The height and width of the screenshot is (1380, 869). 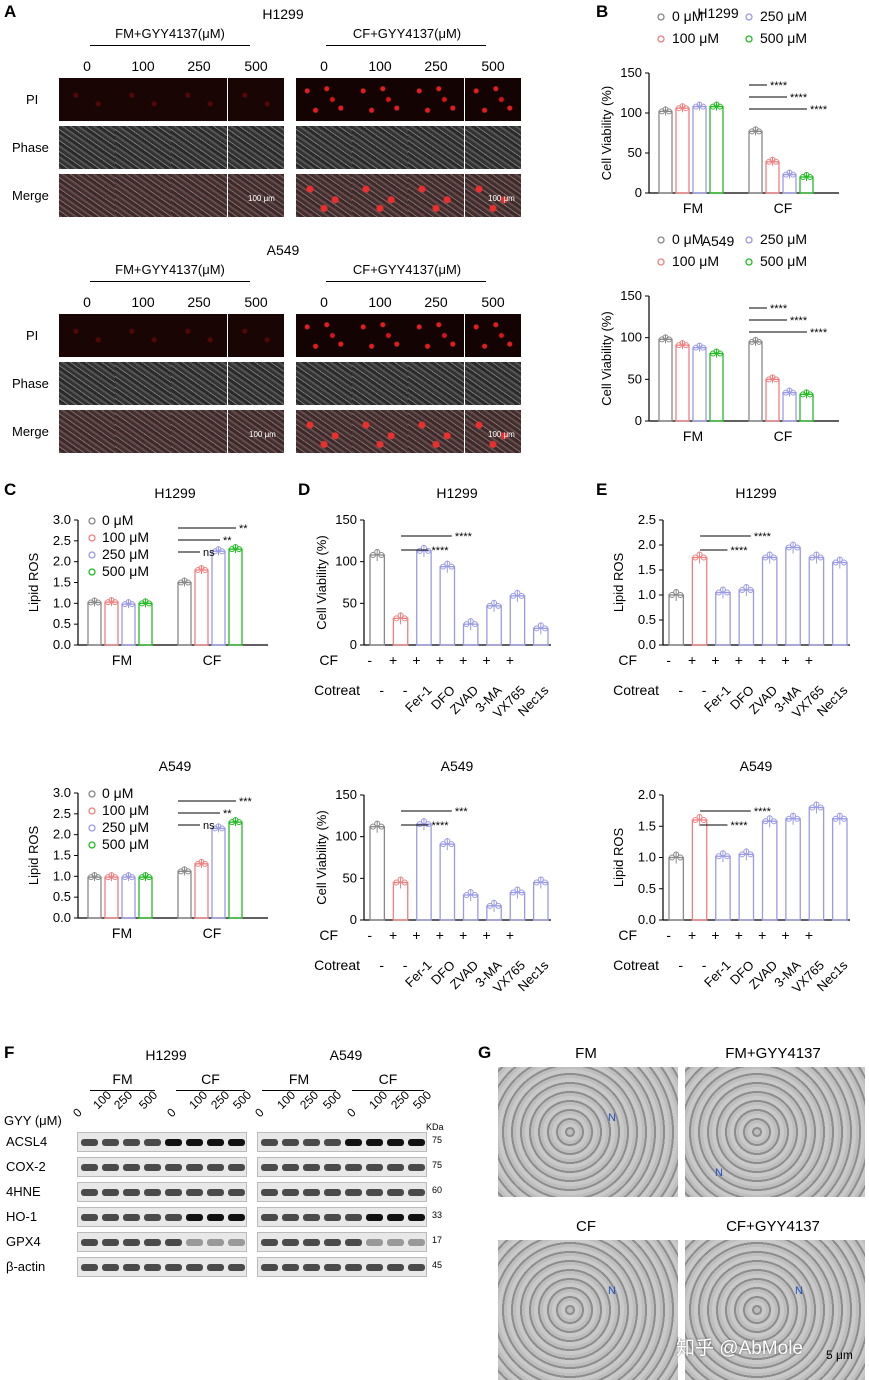 I want to click on em-title: FM, so click(x=586, y=1053).